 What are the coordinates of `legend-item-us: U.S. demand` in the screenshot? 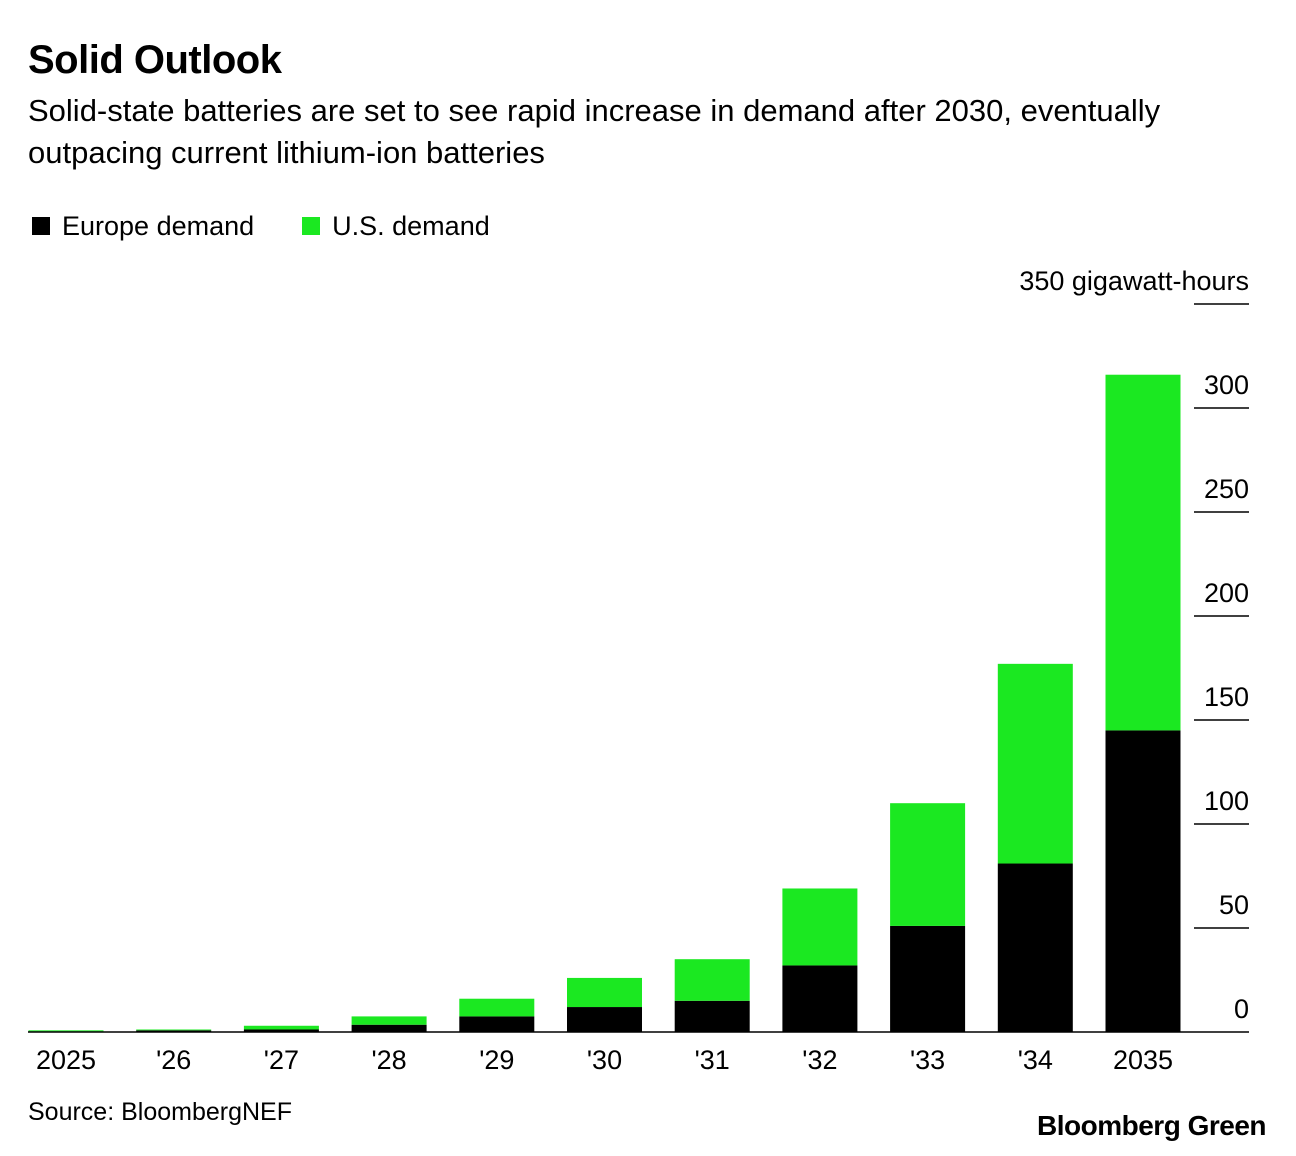 It's located at (396, 226).